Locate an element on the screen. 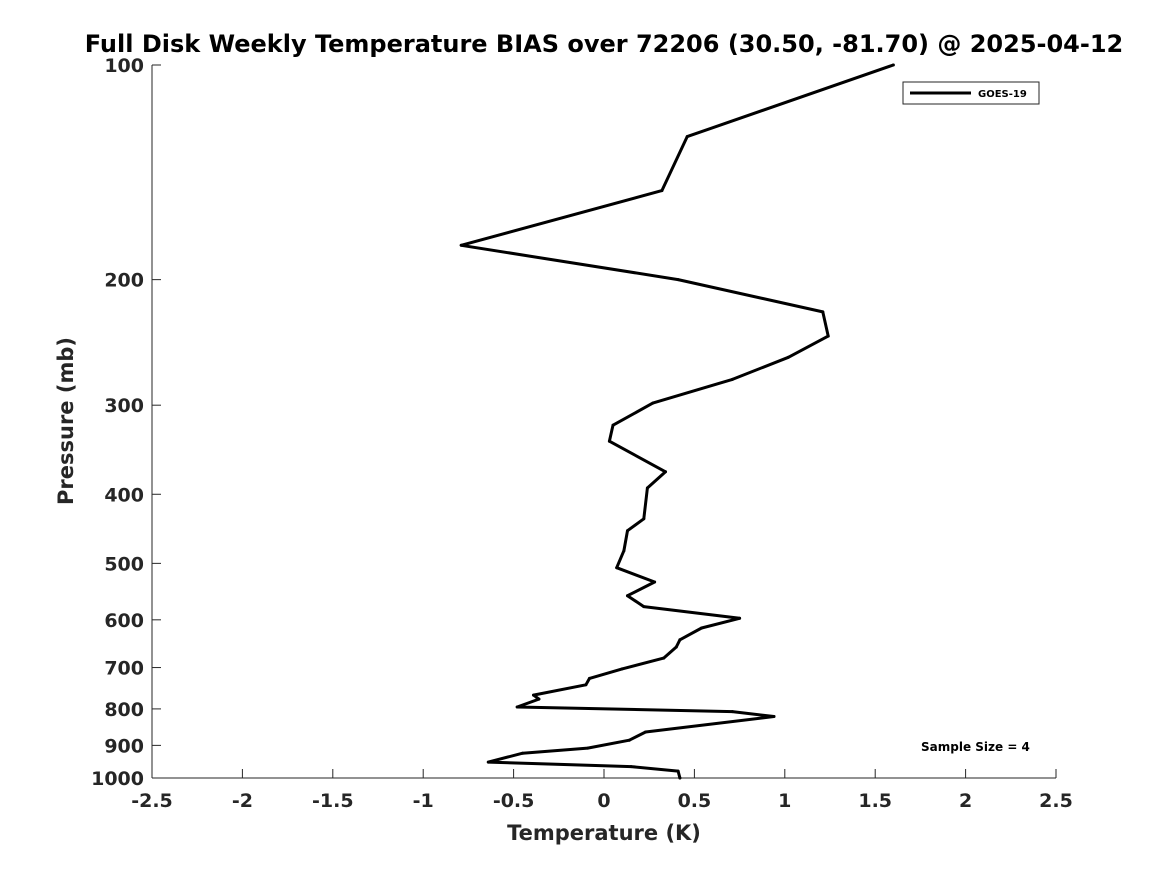  x-tick-label: 2 is located at coordinates (965, 801).